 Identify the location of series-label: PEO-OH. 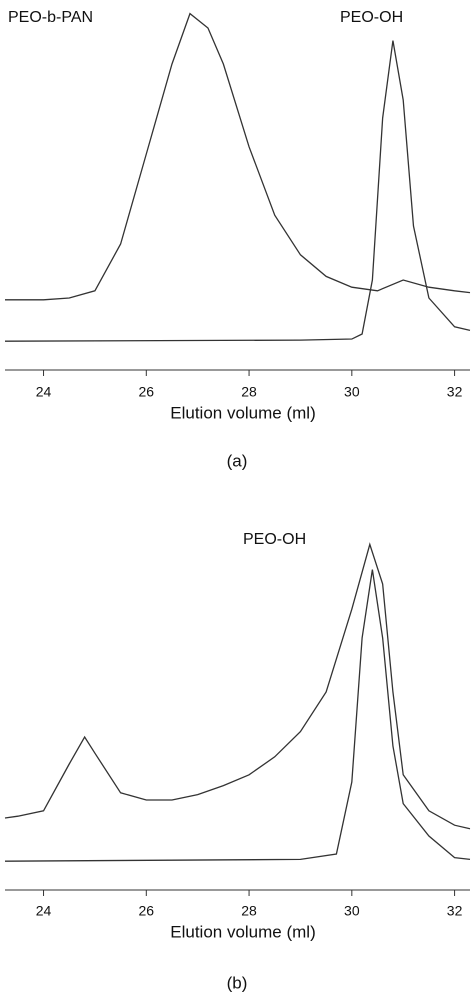
(371, 17).